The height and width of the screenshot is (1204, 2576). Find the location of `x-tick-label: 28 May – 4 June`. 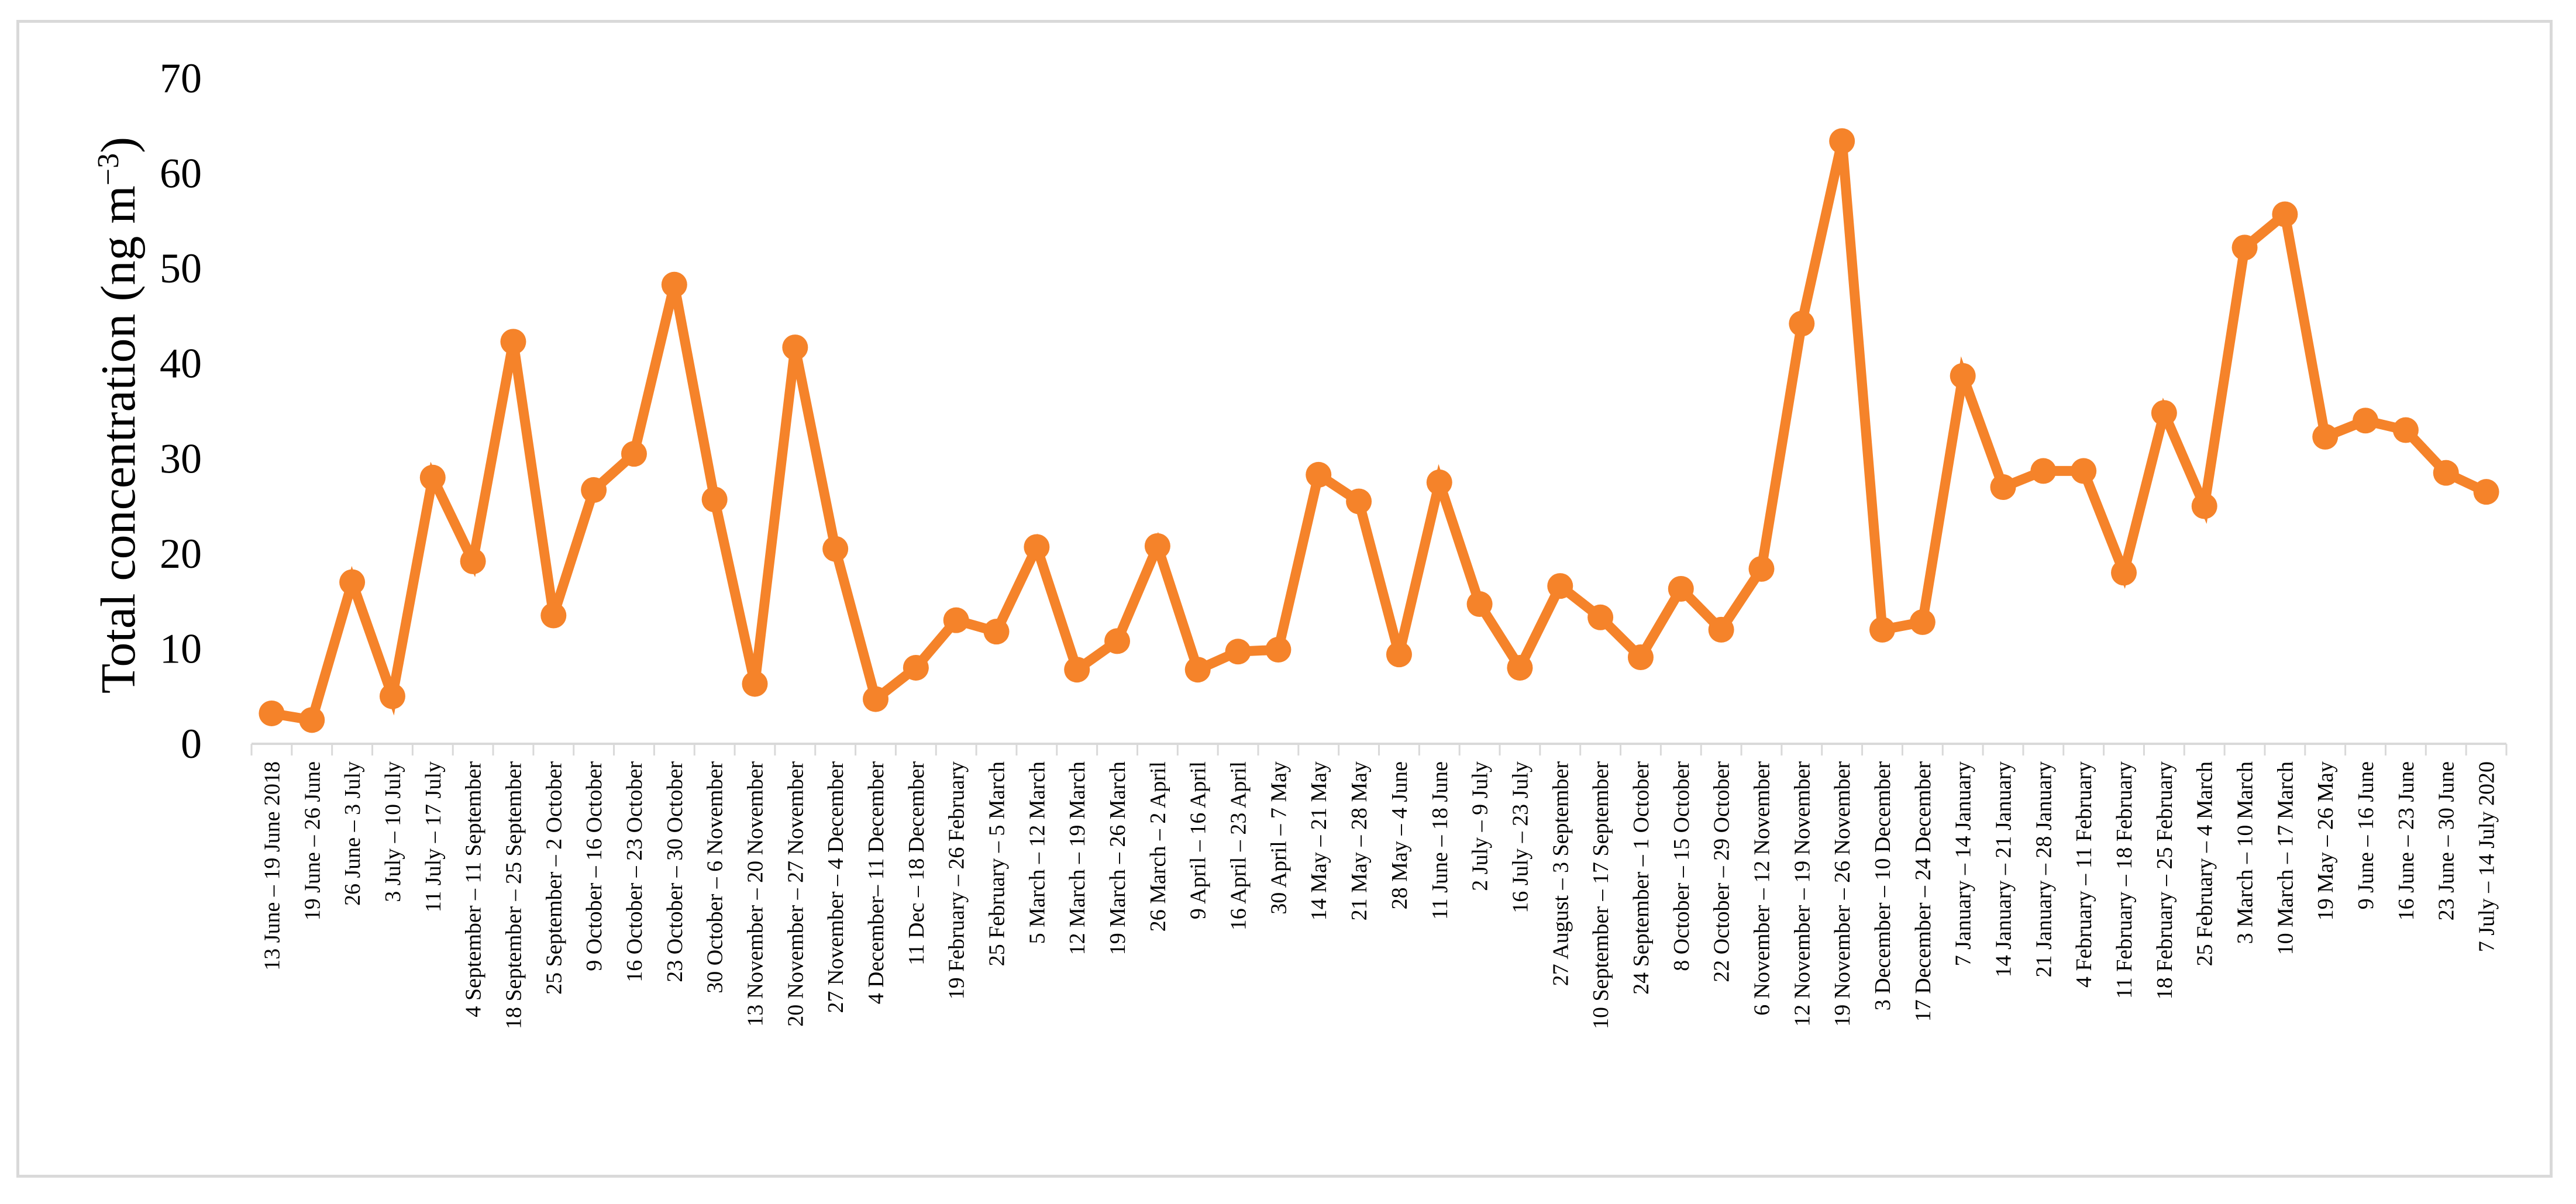

x-tick-label: 28 May – 4 June is located at coordinates (1399, 835).